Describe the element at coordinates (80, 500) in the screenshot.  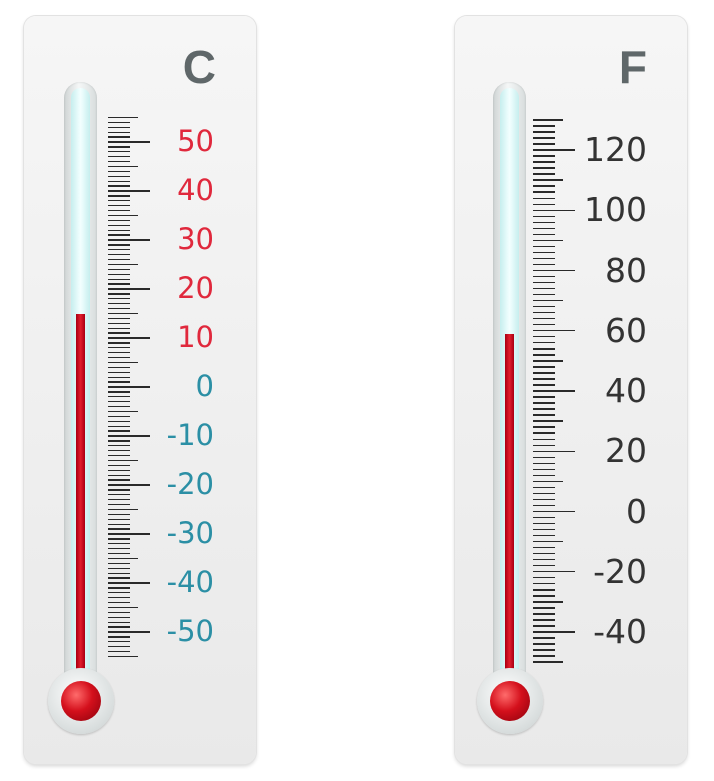
I see `celsius-mercury-column` at that location.